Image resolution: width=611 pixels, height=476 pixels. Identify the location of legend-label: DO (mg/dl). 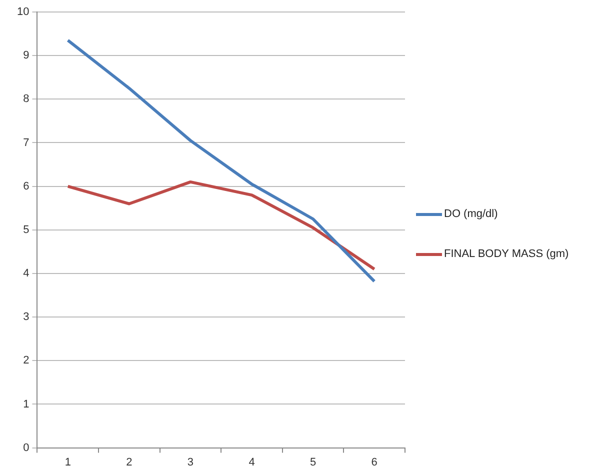
(471, 214).